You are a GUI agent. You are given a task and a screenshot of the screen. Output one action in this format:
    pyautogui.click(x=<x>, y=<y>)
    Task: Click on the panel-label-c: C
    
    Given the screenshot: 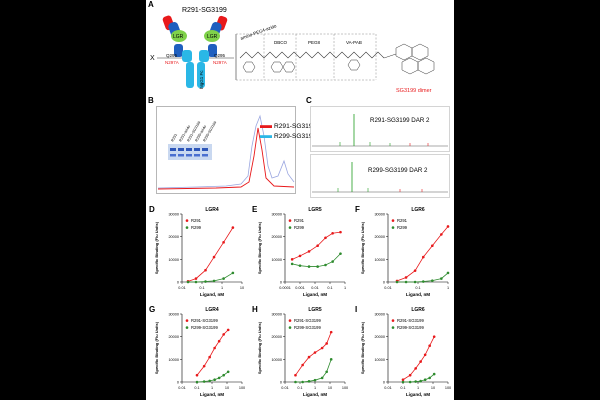 What is the action you would take?
    pyautogui.click(x=309, y=100)
    